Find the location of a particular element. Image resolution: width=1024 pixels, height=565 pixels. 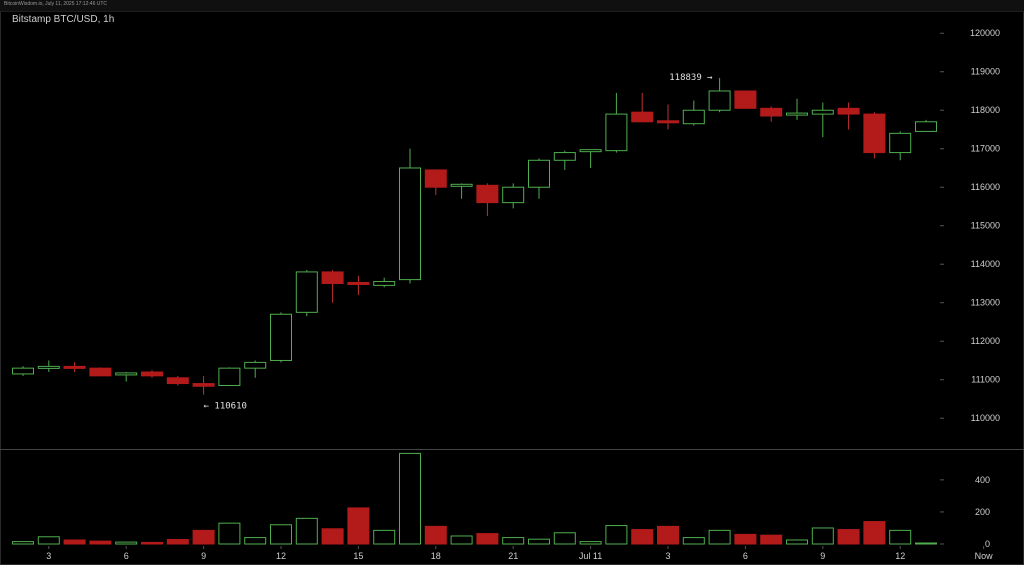

volume-tick-label: 400 is located at coordinates (982, 480).